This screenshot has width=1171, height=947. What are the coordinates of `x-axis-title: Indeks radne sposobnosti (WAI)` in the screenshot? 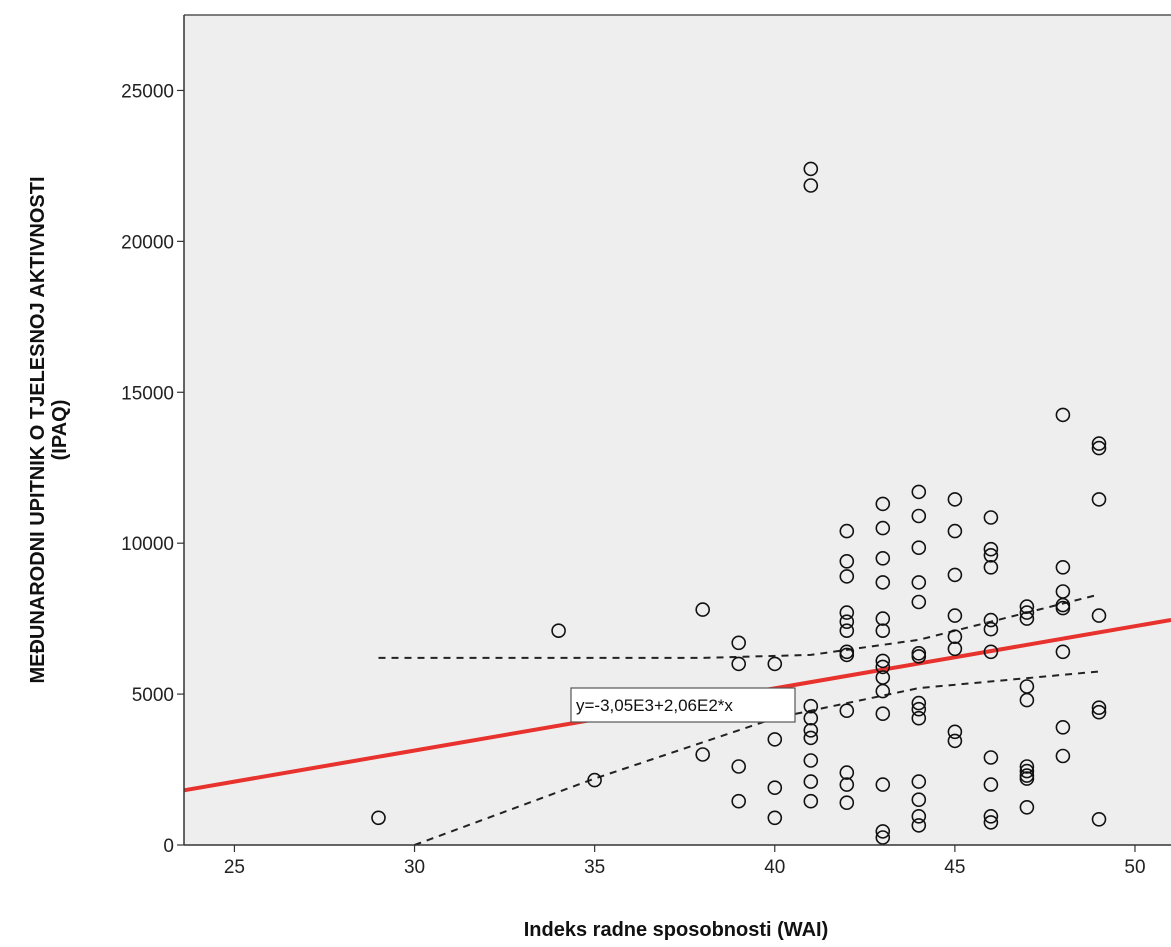 It's located at (676, 930).